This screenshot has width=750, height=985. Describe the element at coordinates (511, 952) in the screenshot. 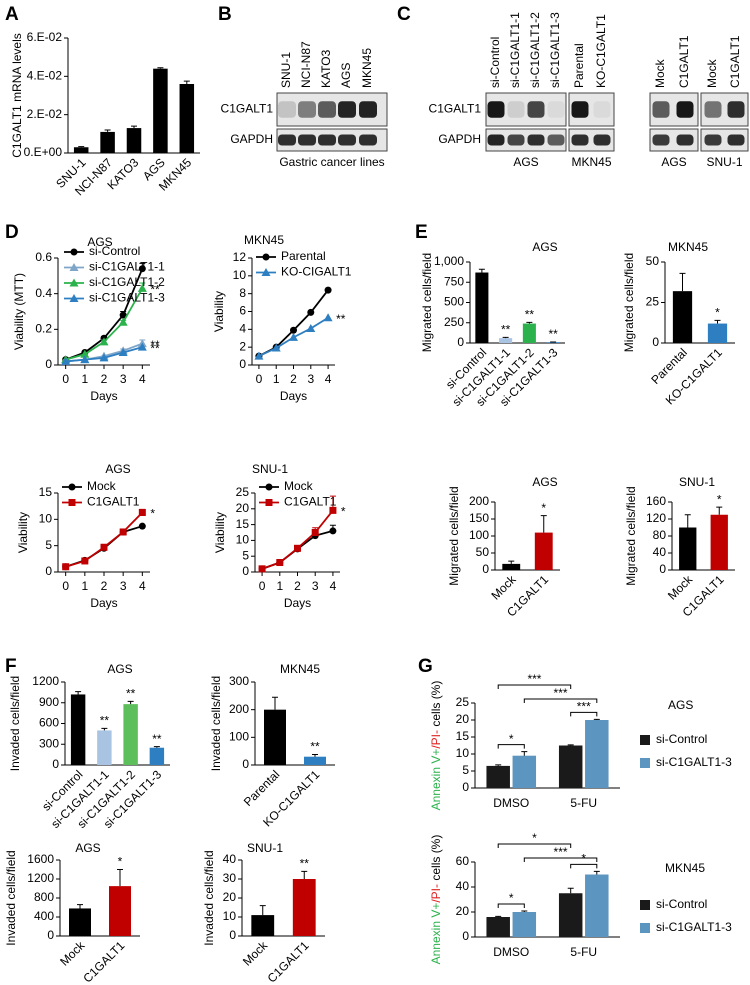

I see `x-tick-label: DMSO` at that location.